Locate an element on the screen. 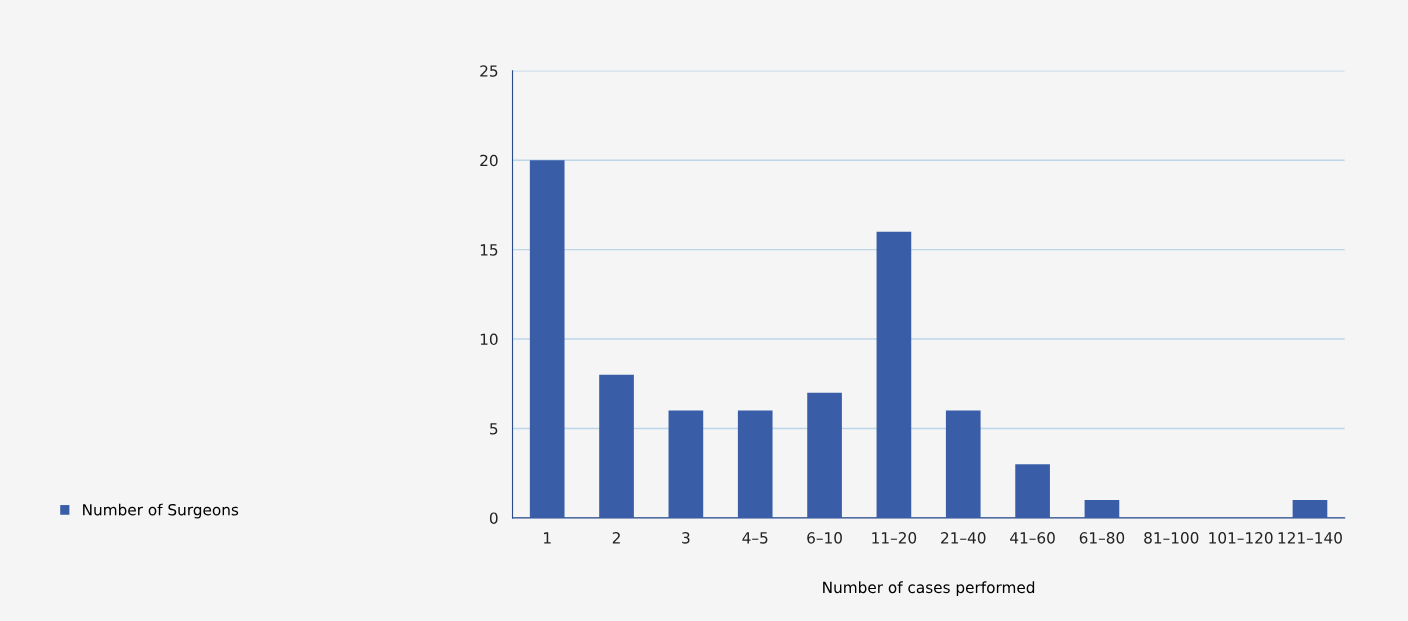 This screenshot has width=1408, height=621. x-tick-label: 4–5 is located at coordinates (755, 538).